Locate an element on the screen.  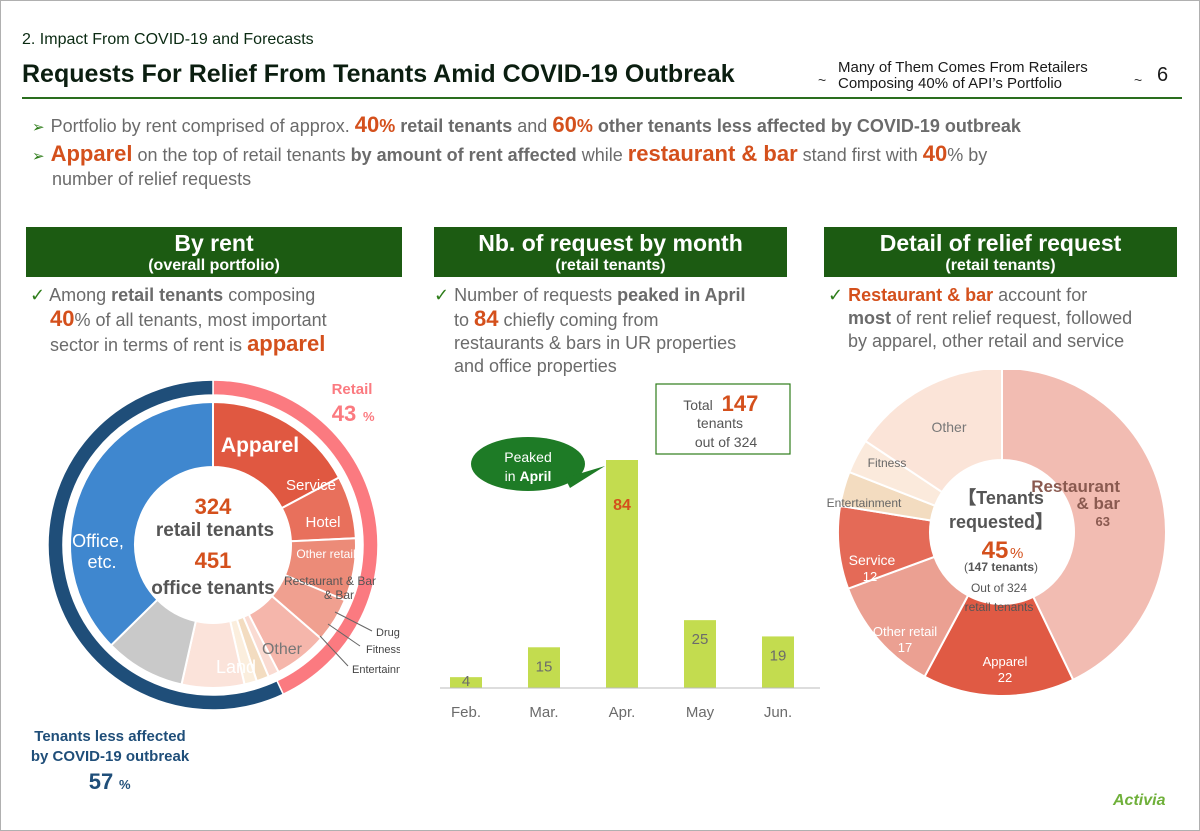
center-l2: requested】 is located at coordinates (1001, 522).